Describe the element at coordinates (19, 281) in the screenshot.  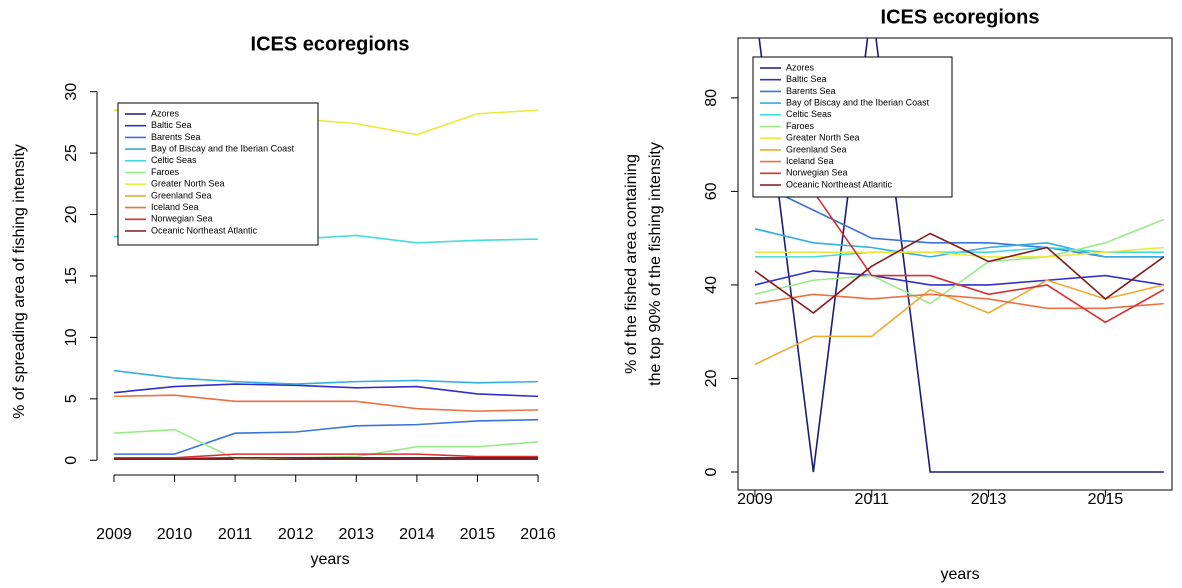
I see `y-axis-label: % of spreading area of fishing intensity` at that location.